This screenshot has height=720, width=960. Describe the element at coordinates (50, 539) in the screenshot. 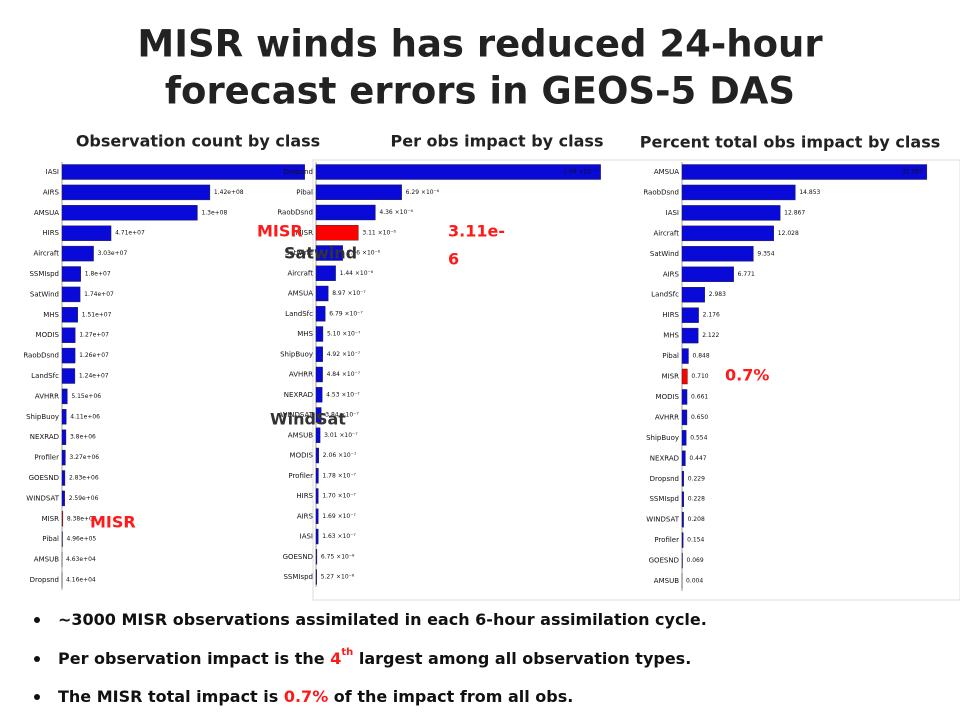

I see `category-label: Pibal` at that location.